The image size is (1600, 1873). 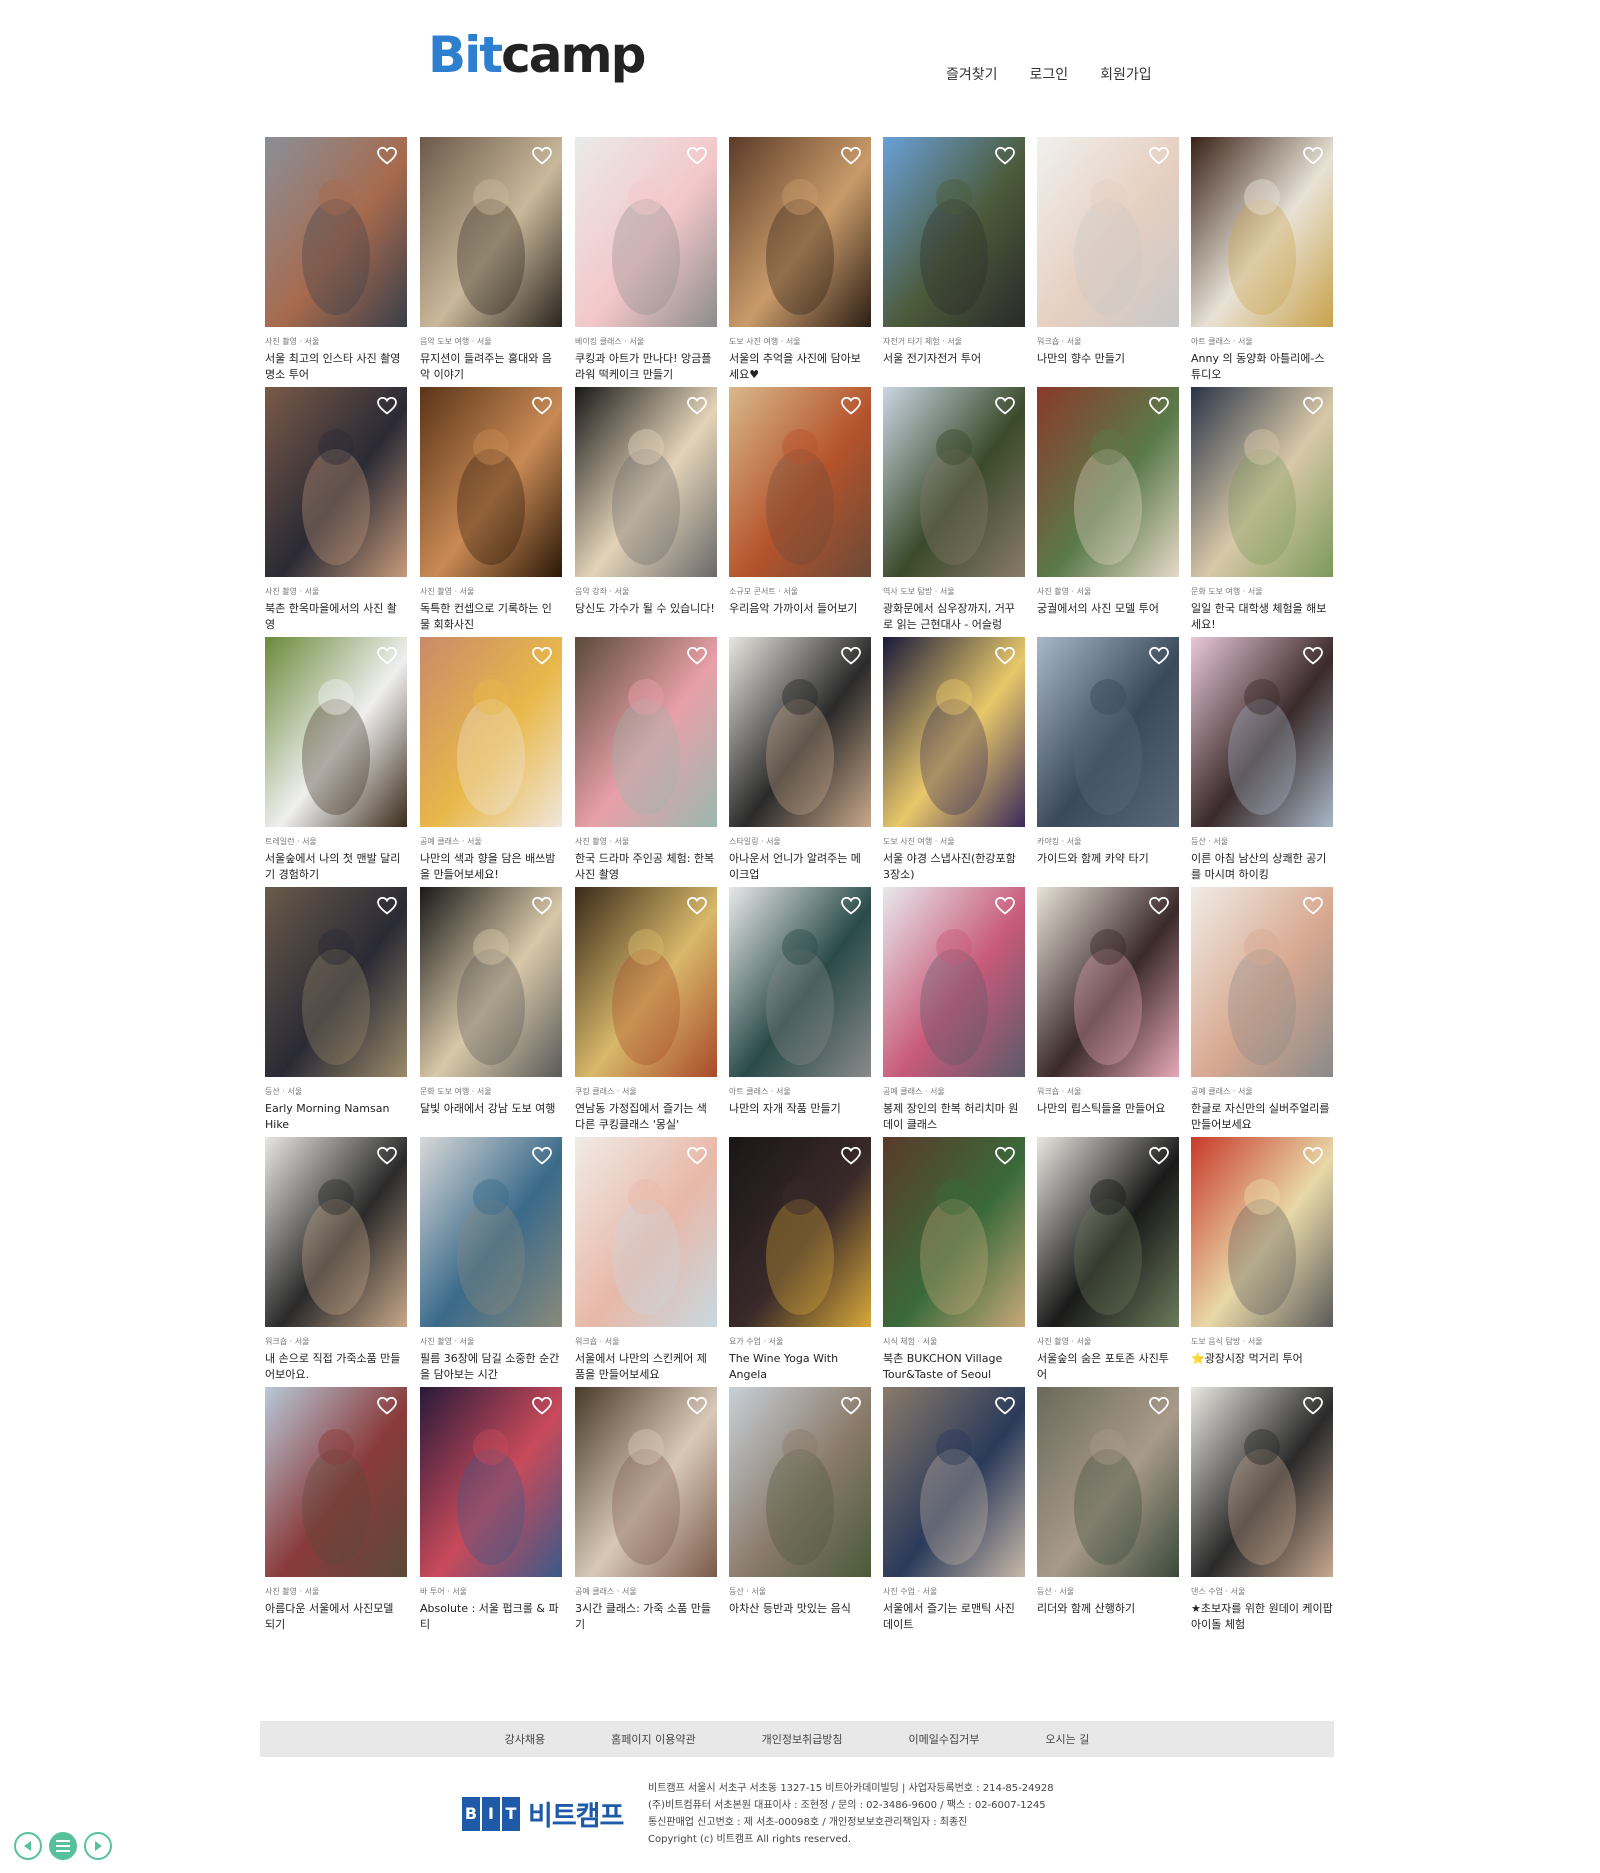 I want to click on card-title: 서울 최고의 인스타 사진 촬영 명소 투어, so click(x=333, y=366).